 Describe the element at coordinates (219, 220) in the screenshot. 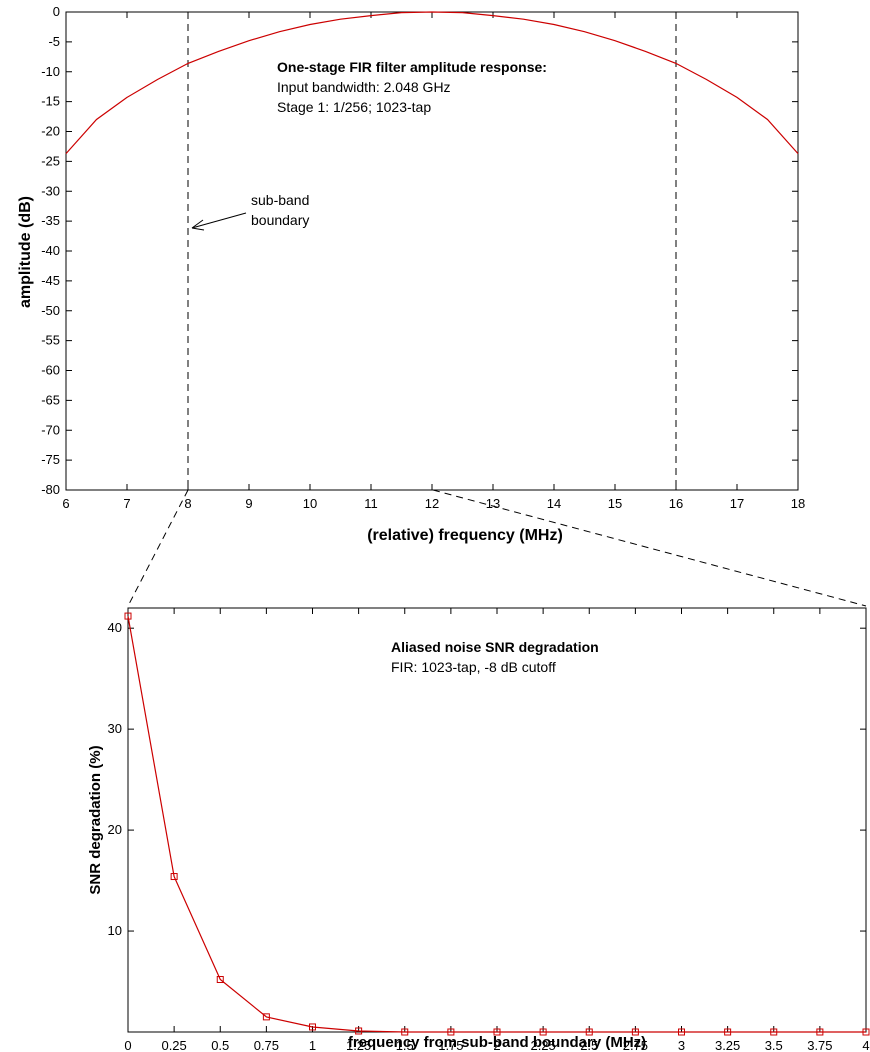

I see `subband-arrow` at that location.